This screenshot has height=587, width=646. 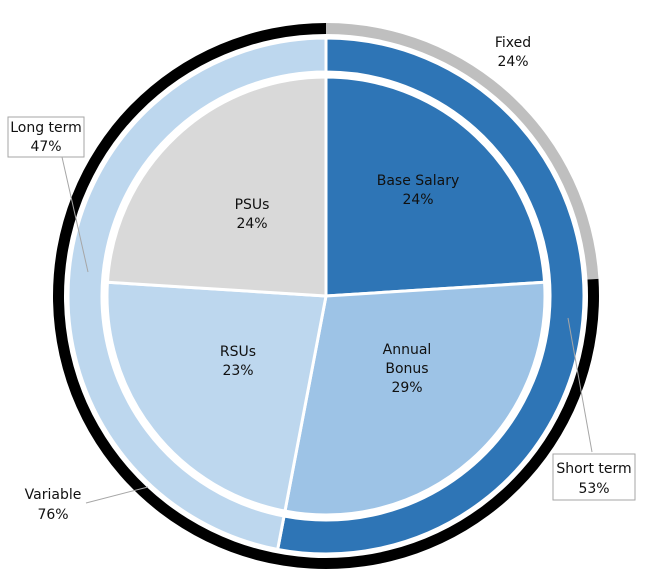 I want to click on annual-bonus-label-line2: Bonus, so click(x=406, y=369).